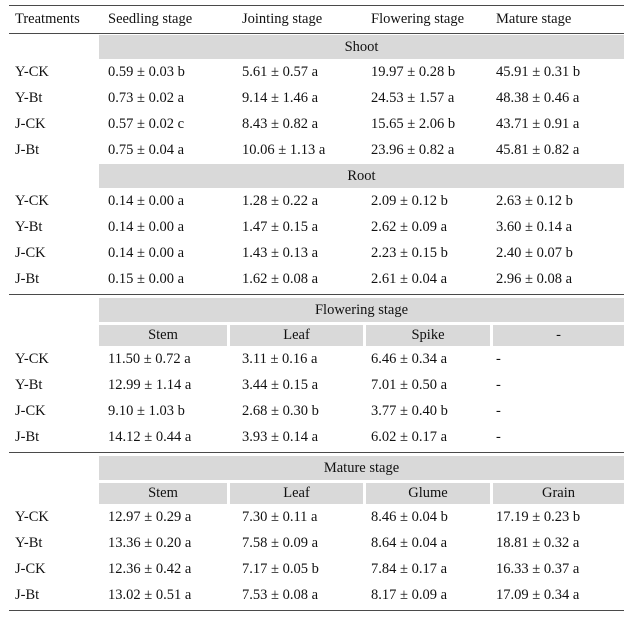  Describe the element at coordinates (280, 385) in the screenshot. I see `value-cell: 3.44 ± 0.15 a` at that location.